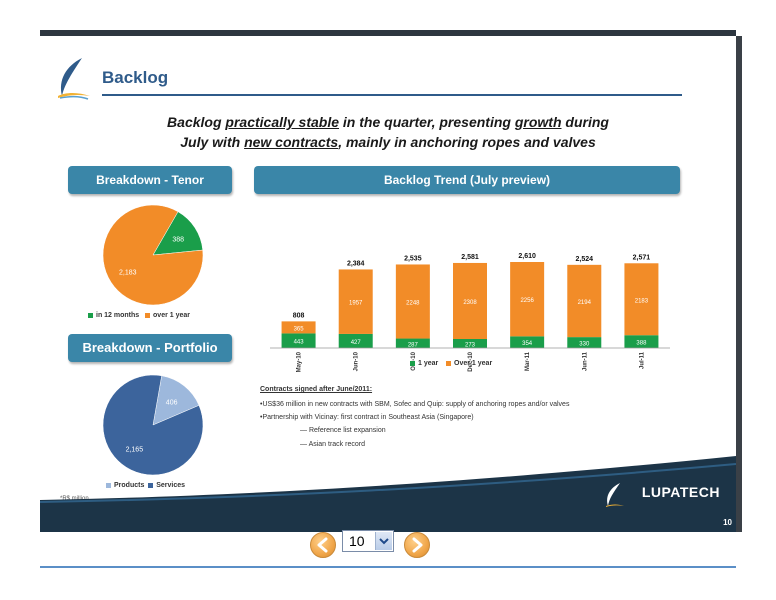  What do you see at coordinates (332, 444) in the screenshot?
I see `contracts-subitem: — Asian track record` at bounding box center [332, 444].